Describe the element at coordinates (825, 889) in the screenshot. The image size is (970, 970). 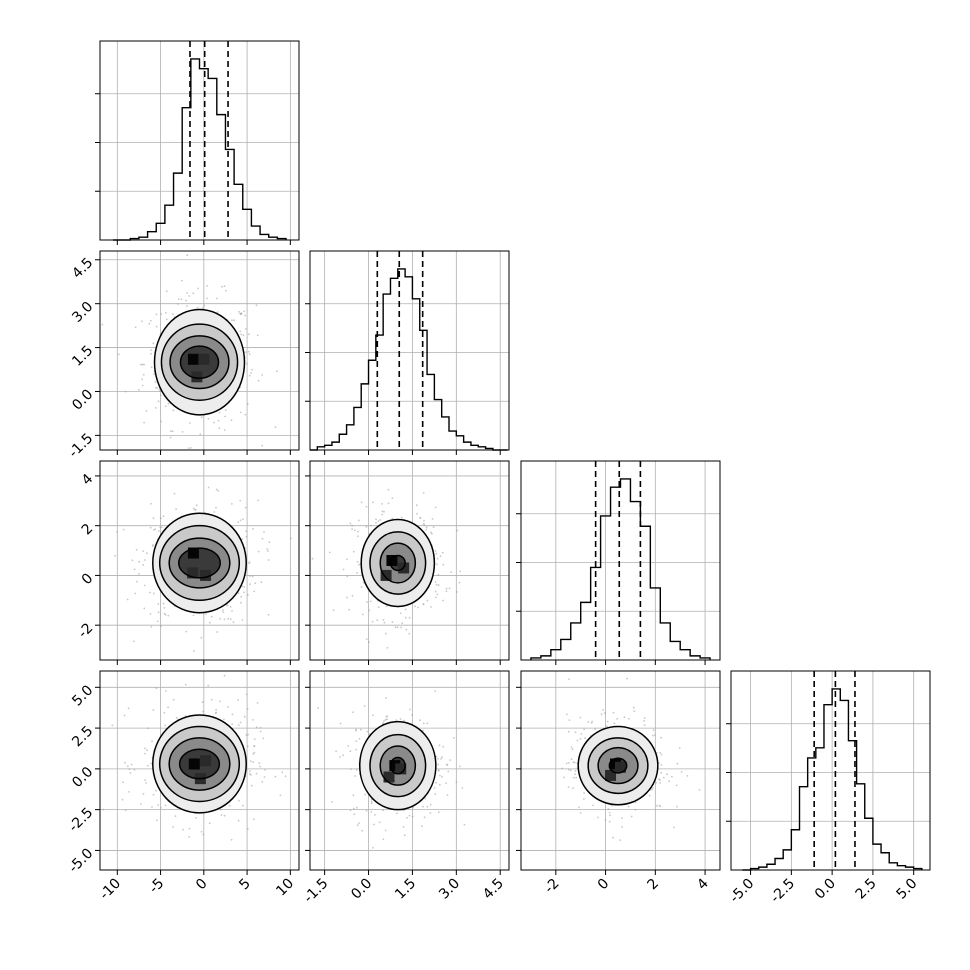
I see `x-tick-label-3-2: 0.0` at that location.